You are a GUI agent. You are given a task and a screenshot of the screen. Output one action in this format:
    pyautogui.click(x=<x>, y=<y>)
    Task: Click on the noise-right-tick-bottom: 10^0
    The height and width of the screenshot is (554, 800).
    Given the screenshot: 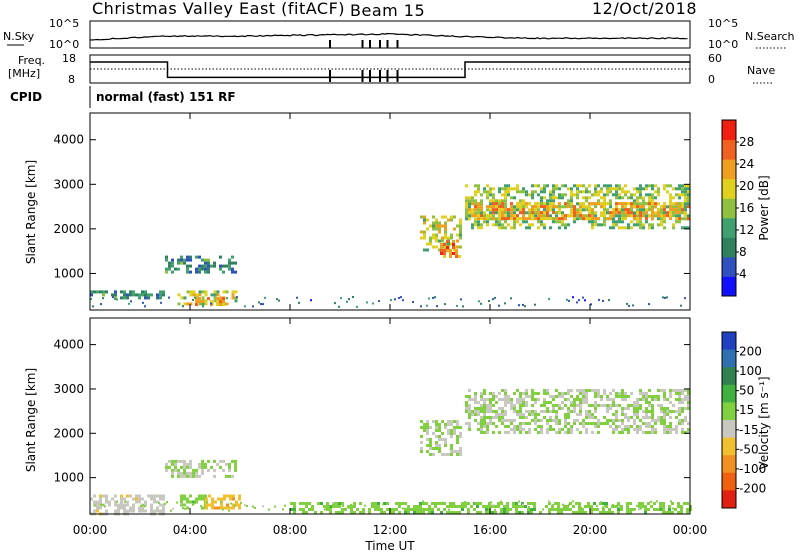 What is the action you would take?
    pyautogui.click(x=723, y=44)
    